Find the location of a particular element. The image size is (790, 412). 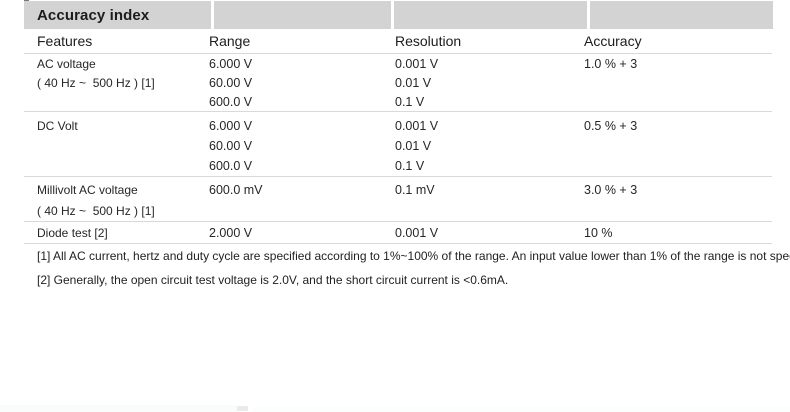

cell-resolution: 0.1 mV is located at coordinates (415, 190).